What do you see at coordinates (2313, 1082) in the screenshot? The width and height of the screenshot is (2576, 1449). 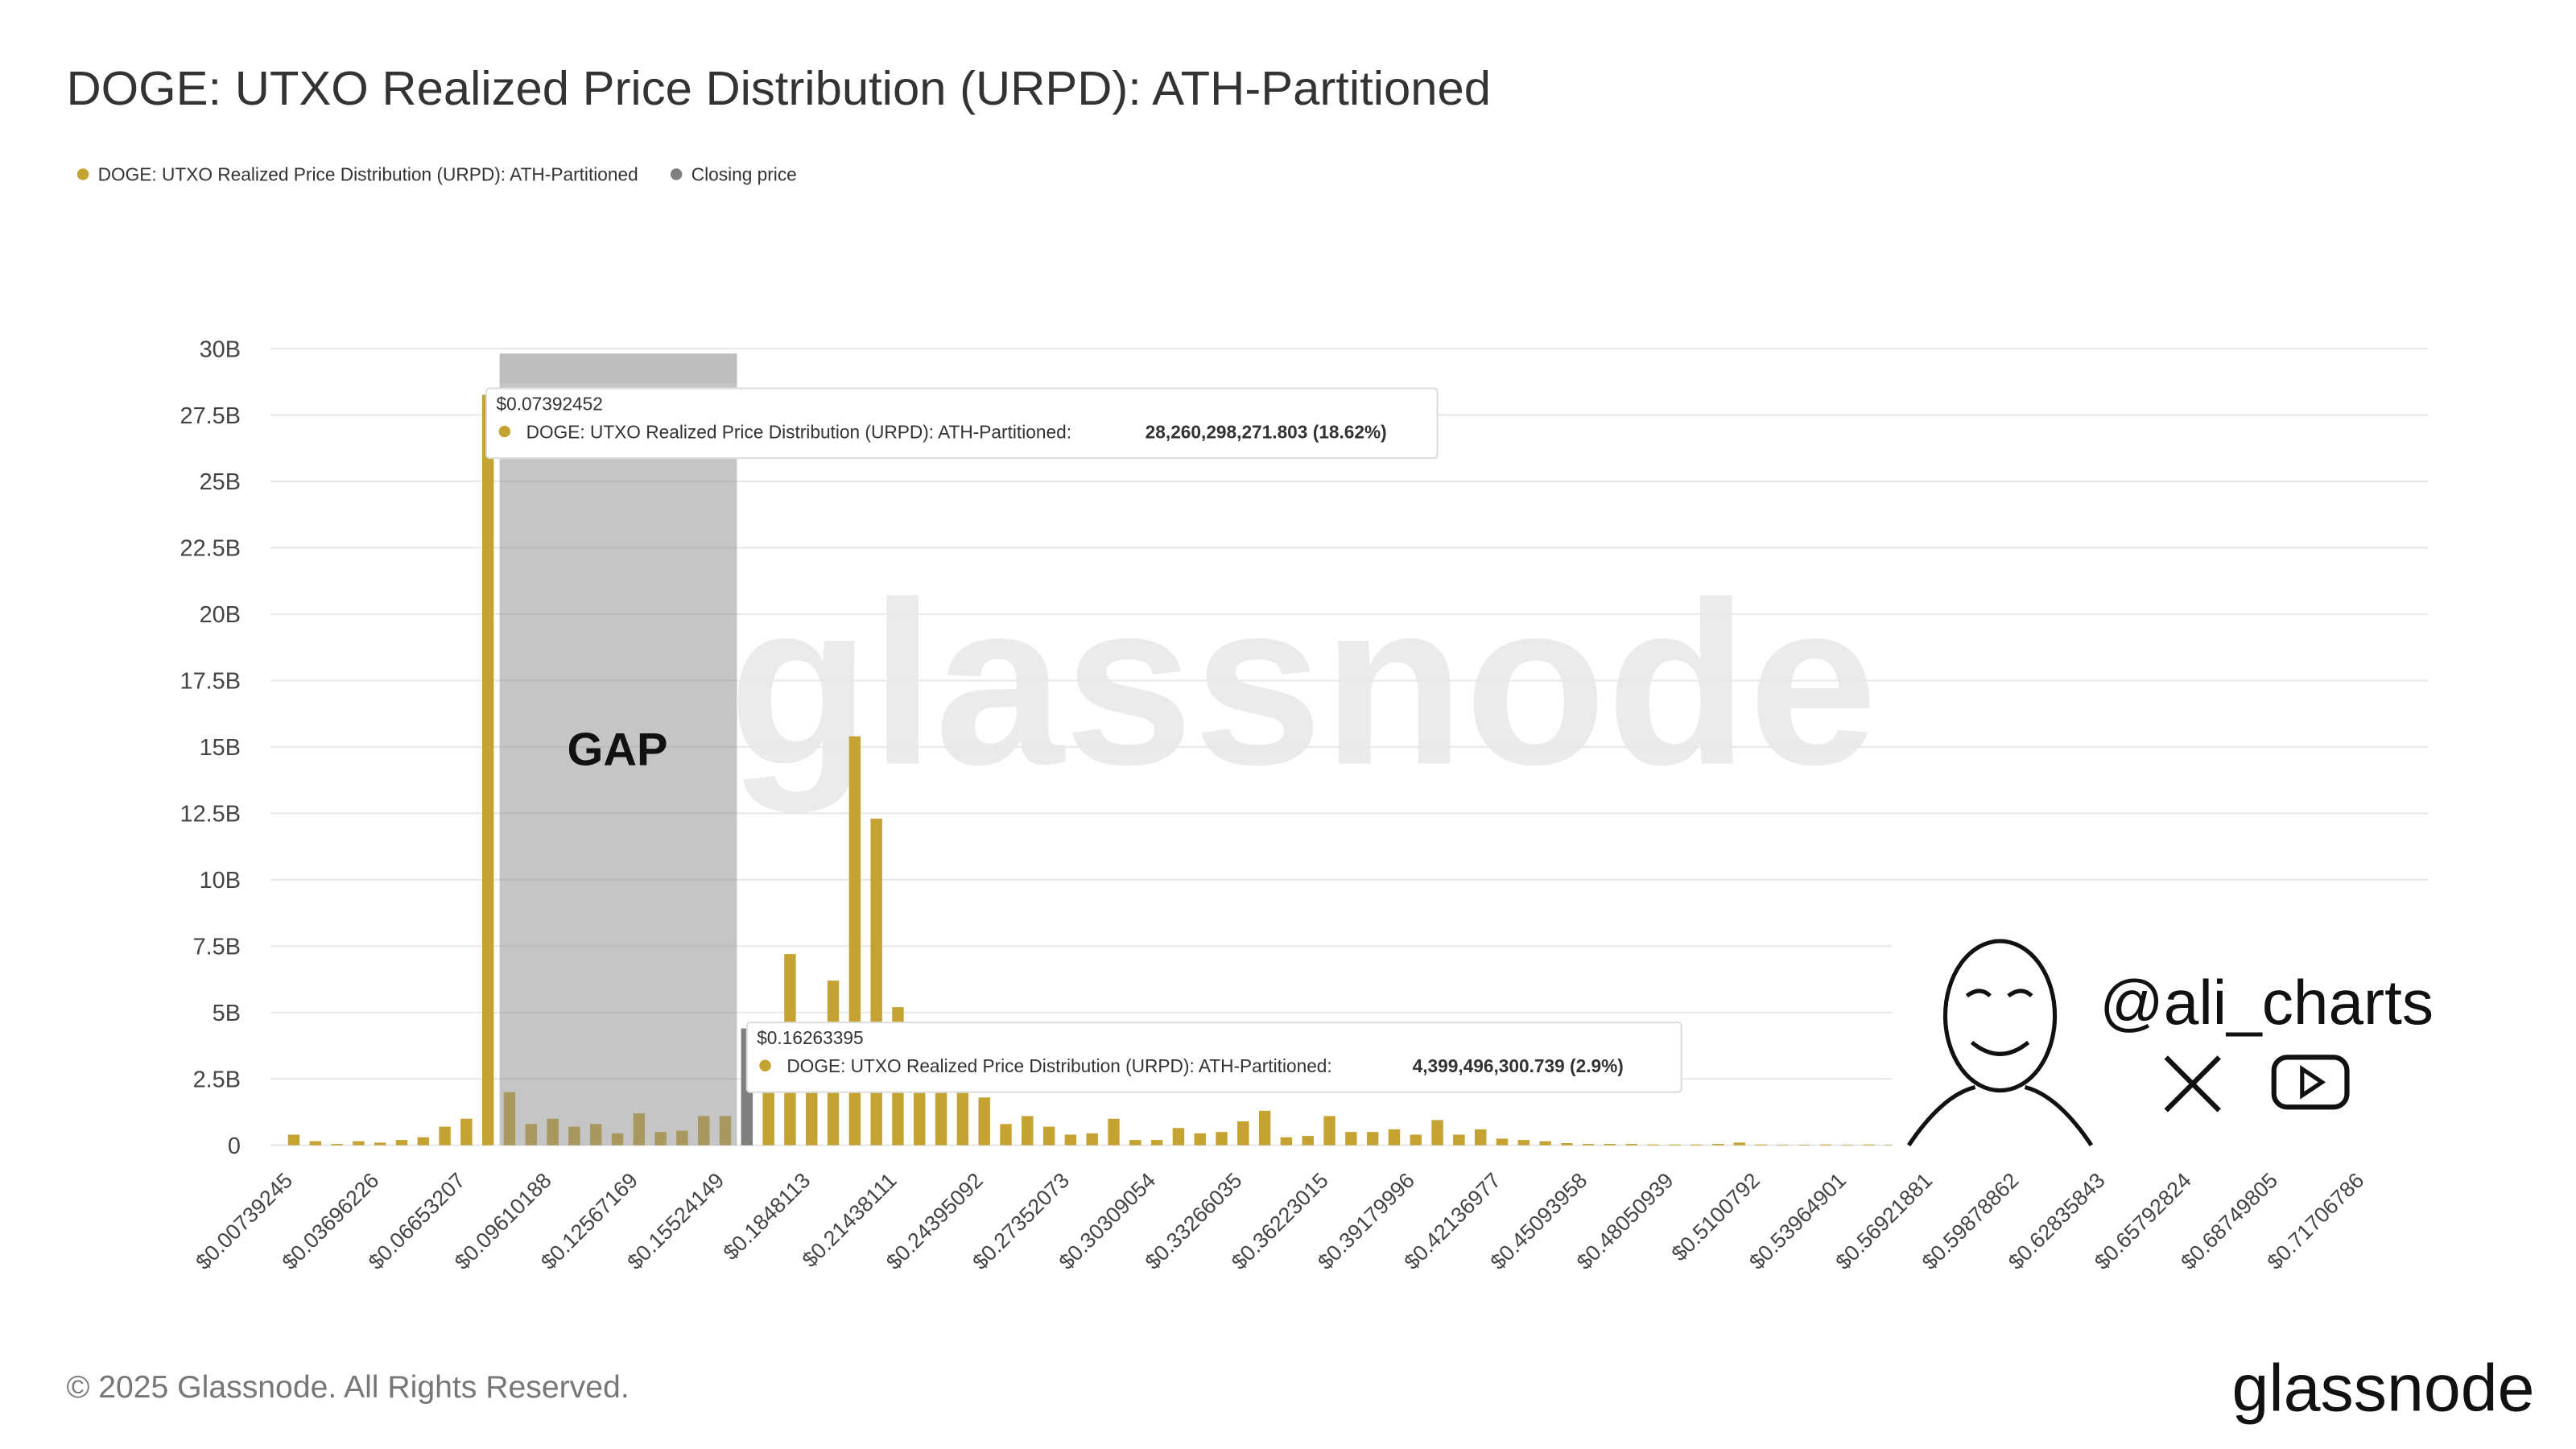 I see `youtube-play` at bounding box center [2313, 1082].